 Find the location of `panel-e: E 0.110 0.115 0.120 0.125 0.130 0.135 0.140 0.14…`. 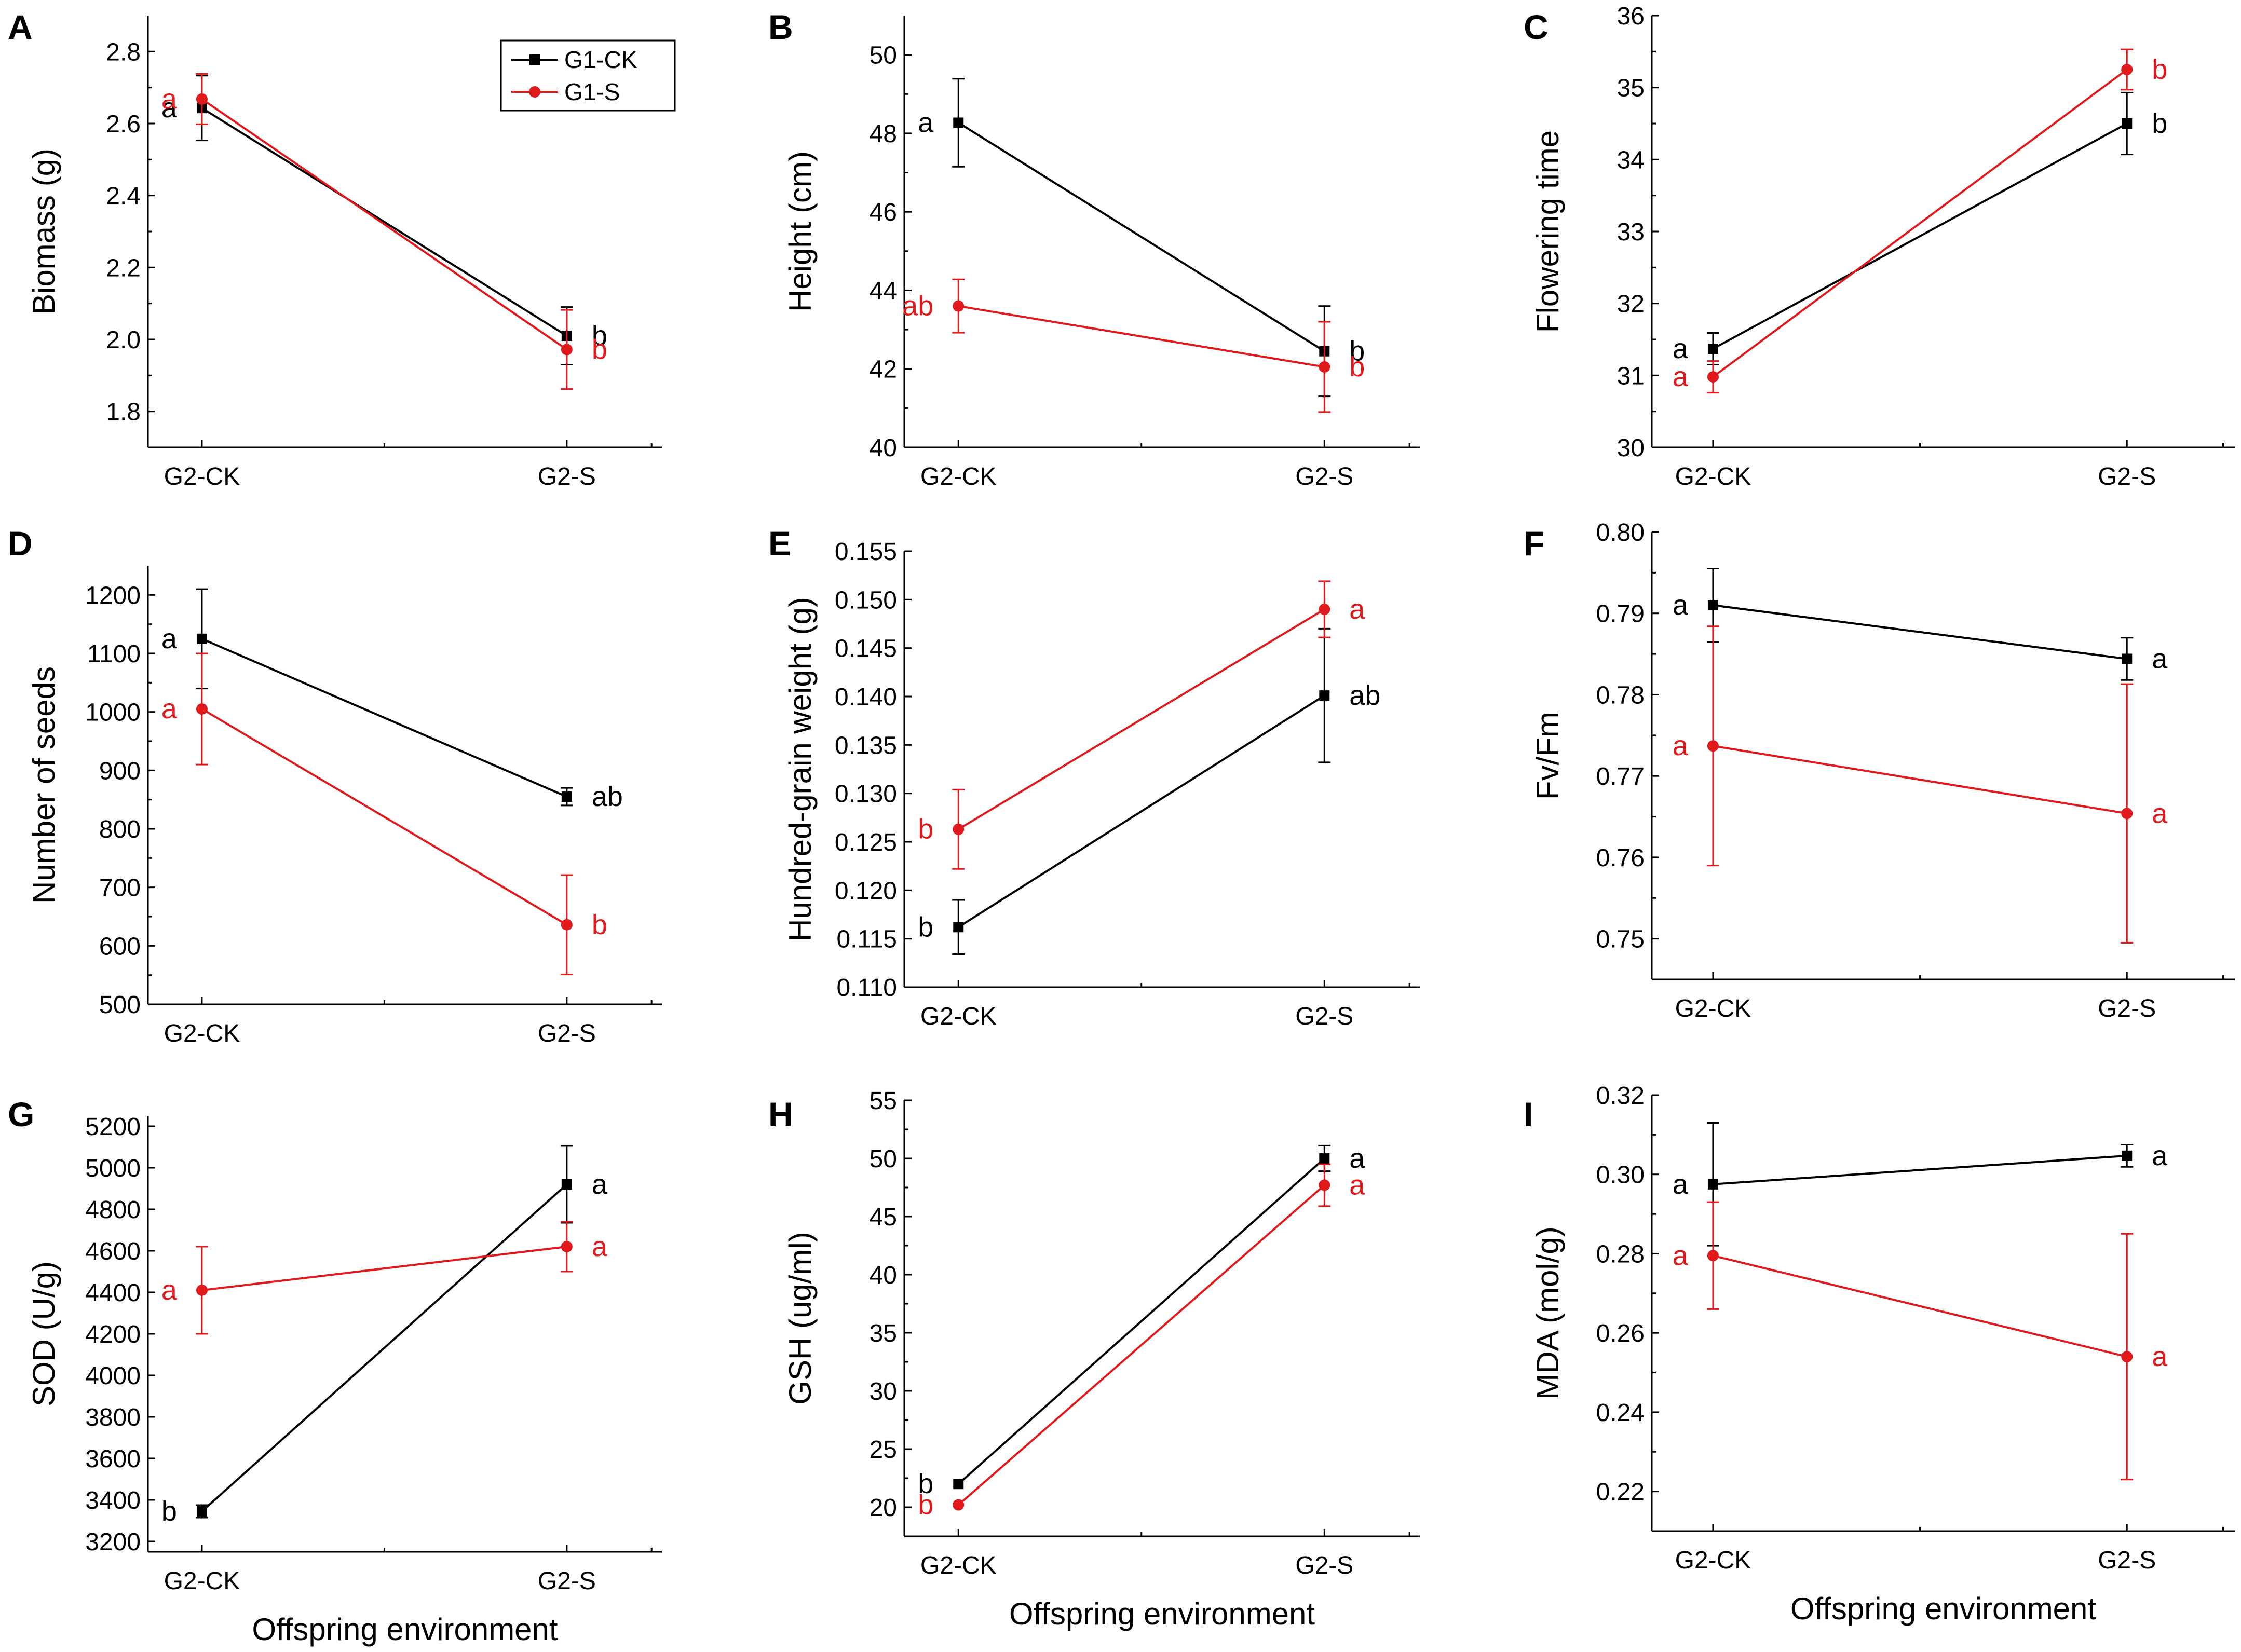

panel-e: E 0.110 0.115 0.120 0.125 0.130 0.135 0.140 0.14… is located at coordinates (1094, 777).